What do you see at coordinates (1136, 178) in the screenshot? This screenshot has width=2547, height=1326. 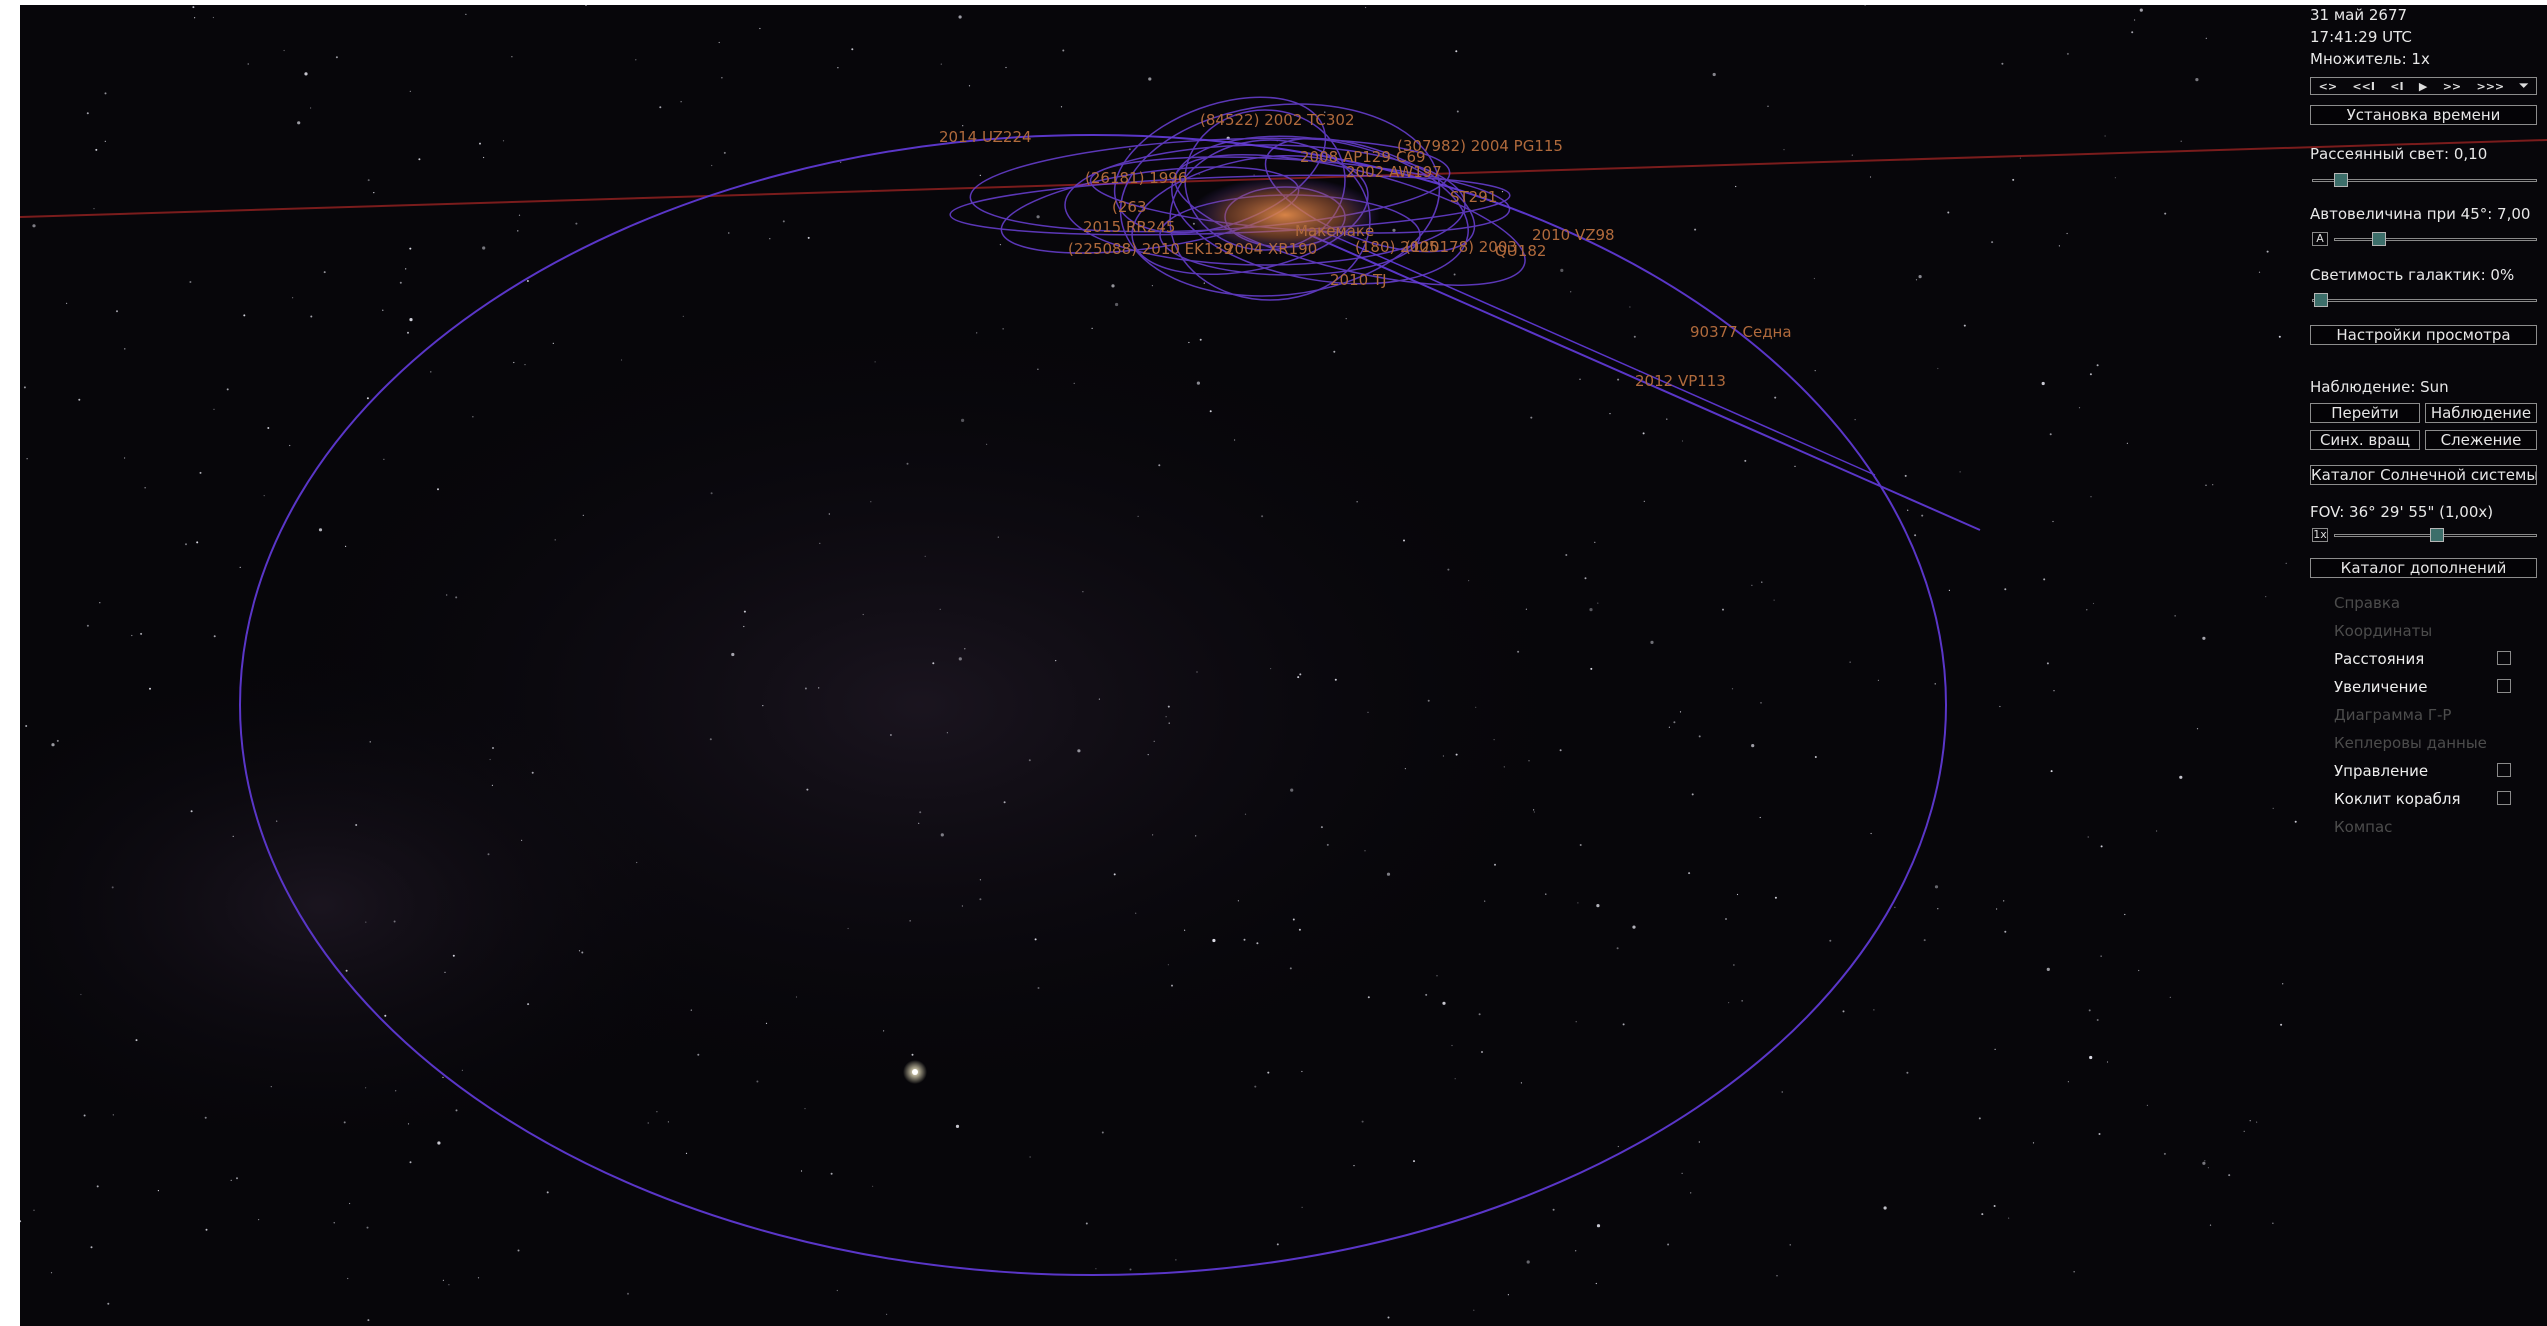 I see `object-label: (26181) 1996` at bounding box center [1136, 178].